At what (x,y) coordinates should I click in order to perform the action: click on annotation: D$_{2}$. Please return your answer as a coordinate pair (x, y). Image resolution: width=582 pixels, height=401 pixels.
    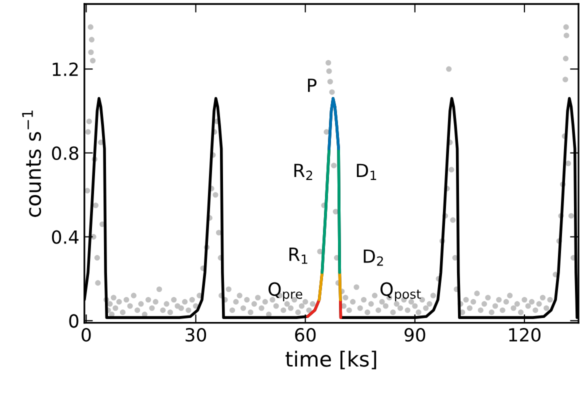
    Looking at the image, I should click on (373, 258).